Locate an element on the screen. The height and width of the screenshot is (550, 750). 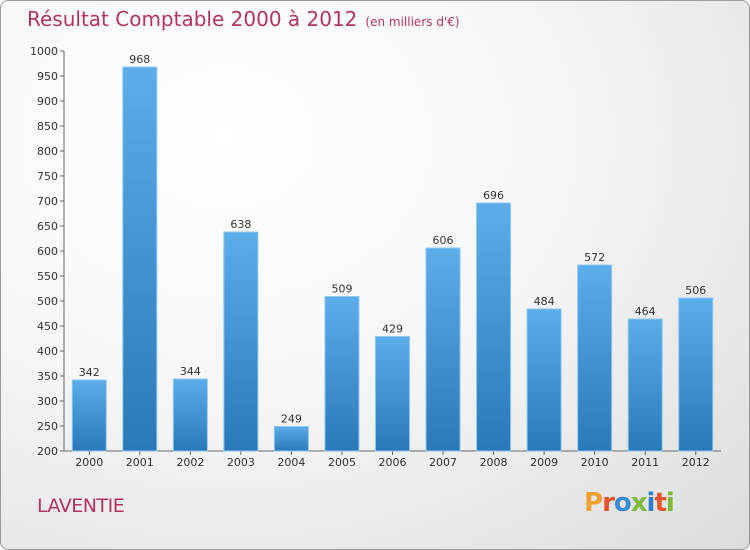
x-tick-label-2005: 2005 is located at coordinates (342, 462).